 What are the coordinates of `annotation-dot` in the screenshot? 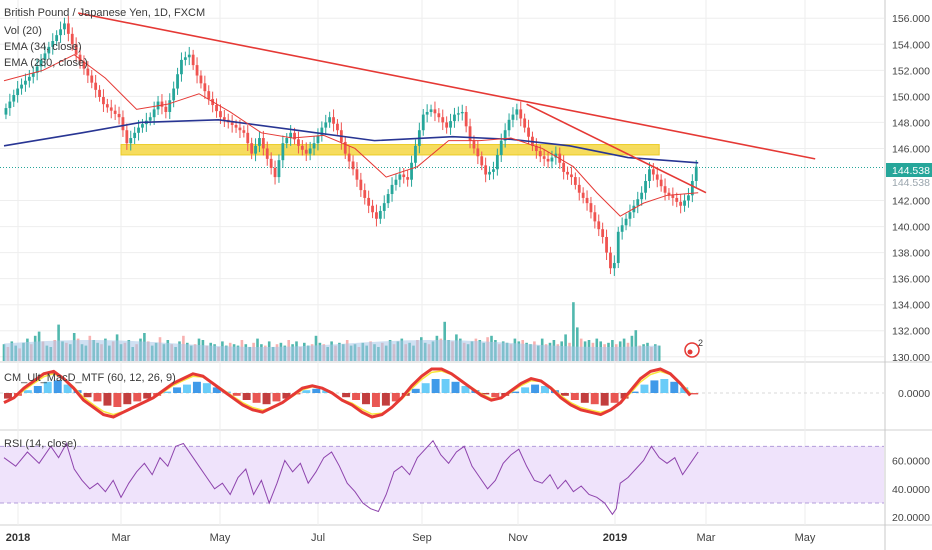 It's located at (690, 352).